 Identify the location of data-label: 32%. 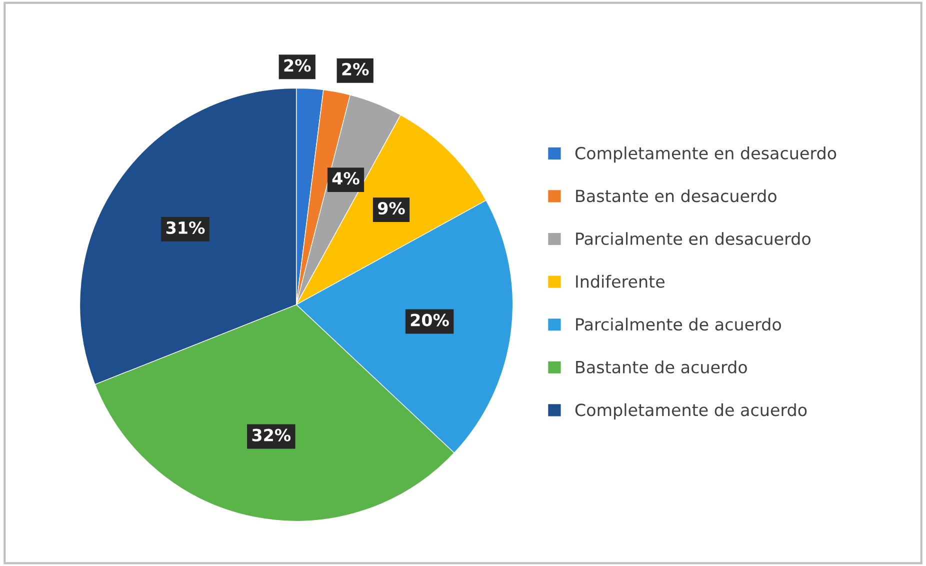
(271, 435).